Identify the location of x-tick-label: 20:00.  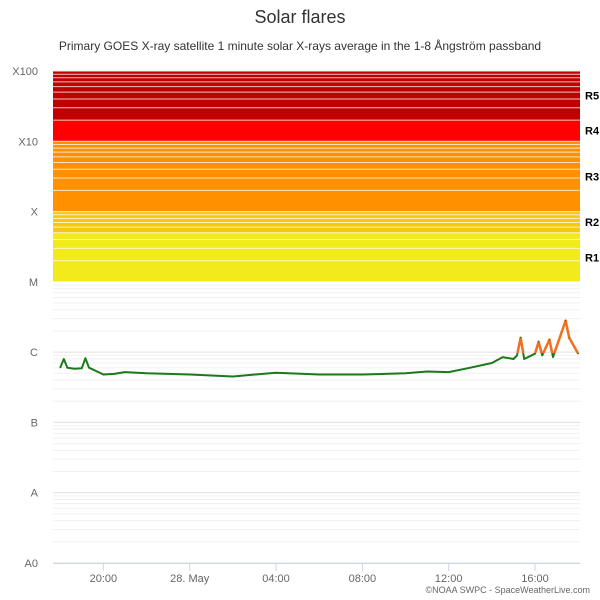
(104, 579).